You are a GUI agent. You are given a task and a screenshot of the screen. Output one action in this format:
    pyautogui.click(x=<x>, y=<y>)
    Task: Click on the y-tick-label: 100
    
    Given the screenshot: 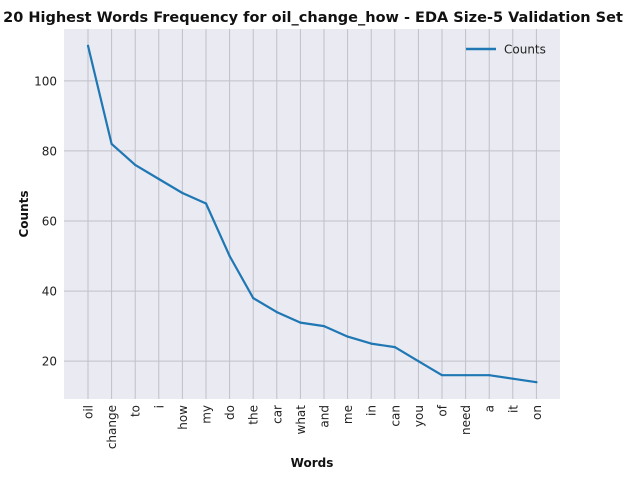 What is the action you would take?
    pyautogui.click(x=45, y=81)
    